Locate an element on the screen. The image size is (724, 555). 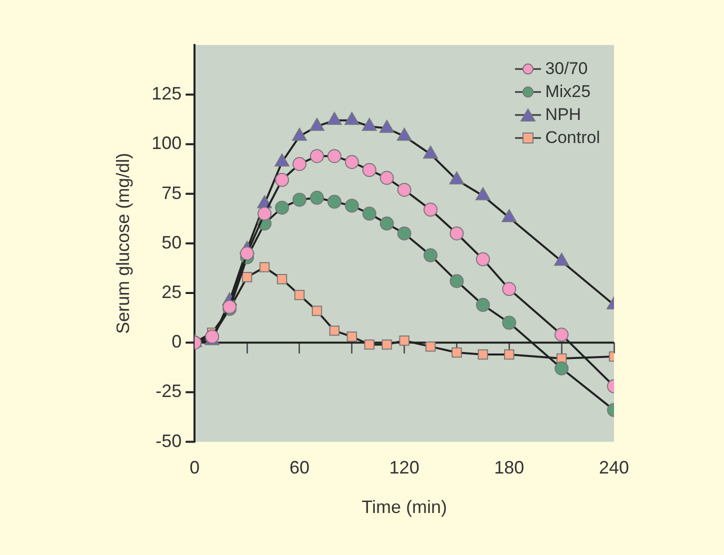
y-tick-label: 75 is located at coordinates (172, 192).